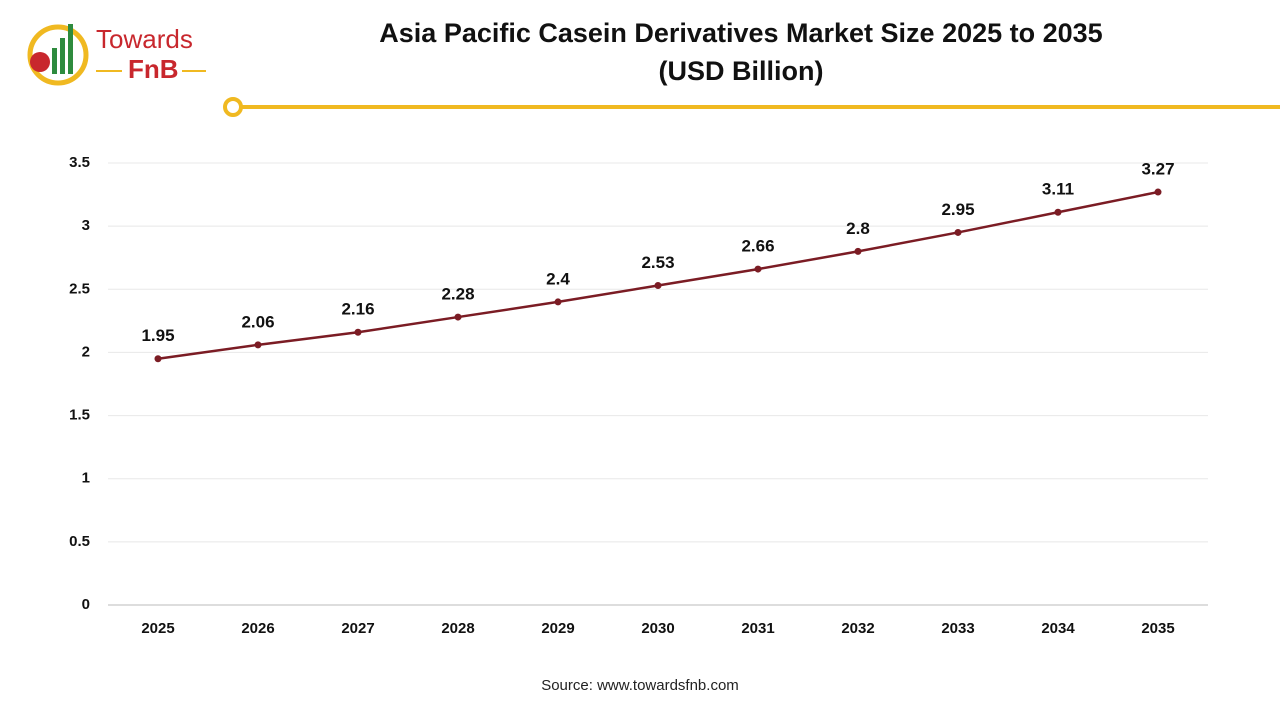 This screenshot has width=1280, height=720. What do you see at coordinates (857, 628) in the screenshot?
I see `x-tick-label: 2032` at bounding box center [857, 628].